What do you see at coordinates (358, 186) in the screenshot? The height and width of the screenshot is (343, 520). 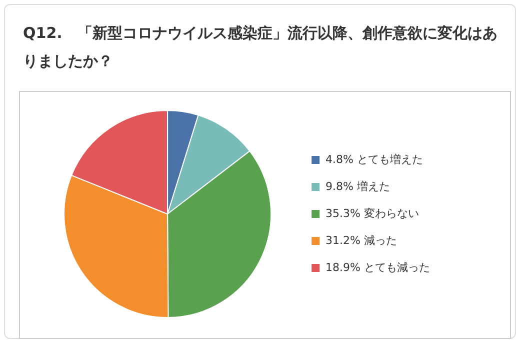 I see `legend-label: 9.8% 増えた` at bounding box center [358, 186].